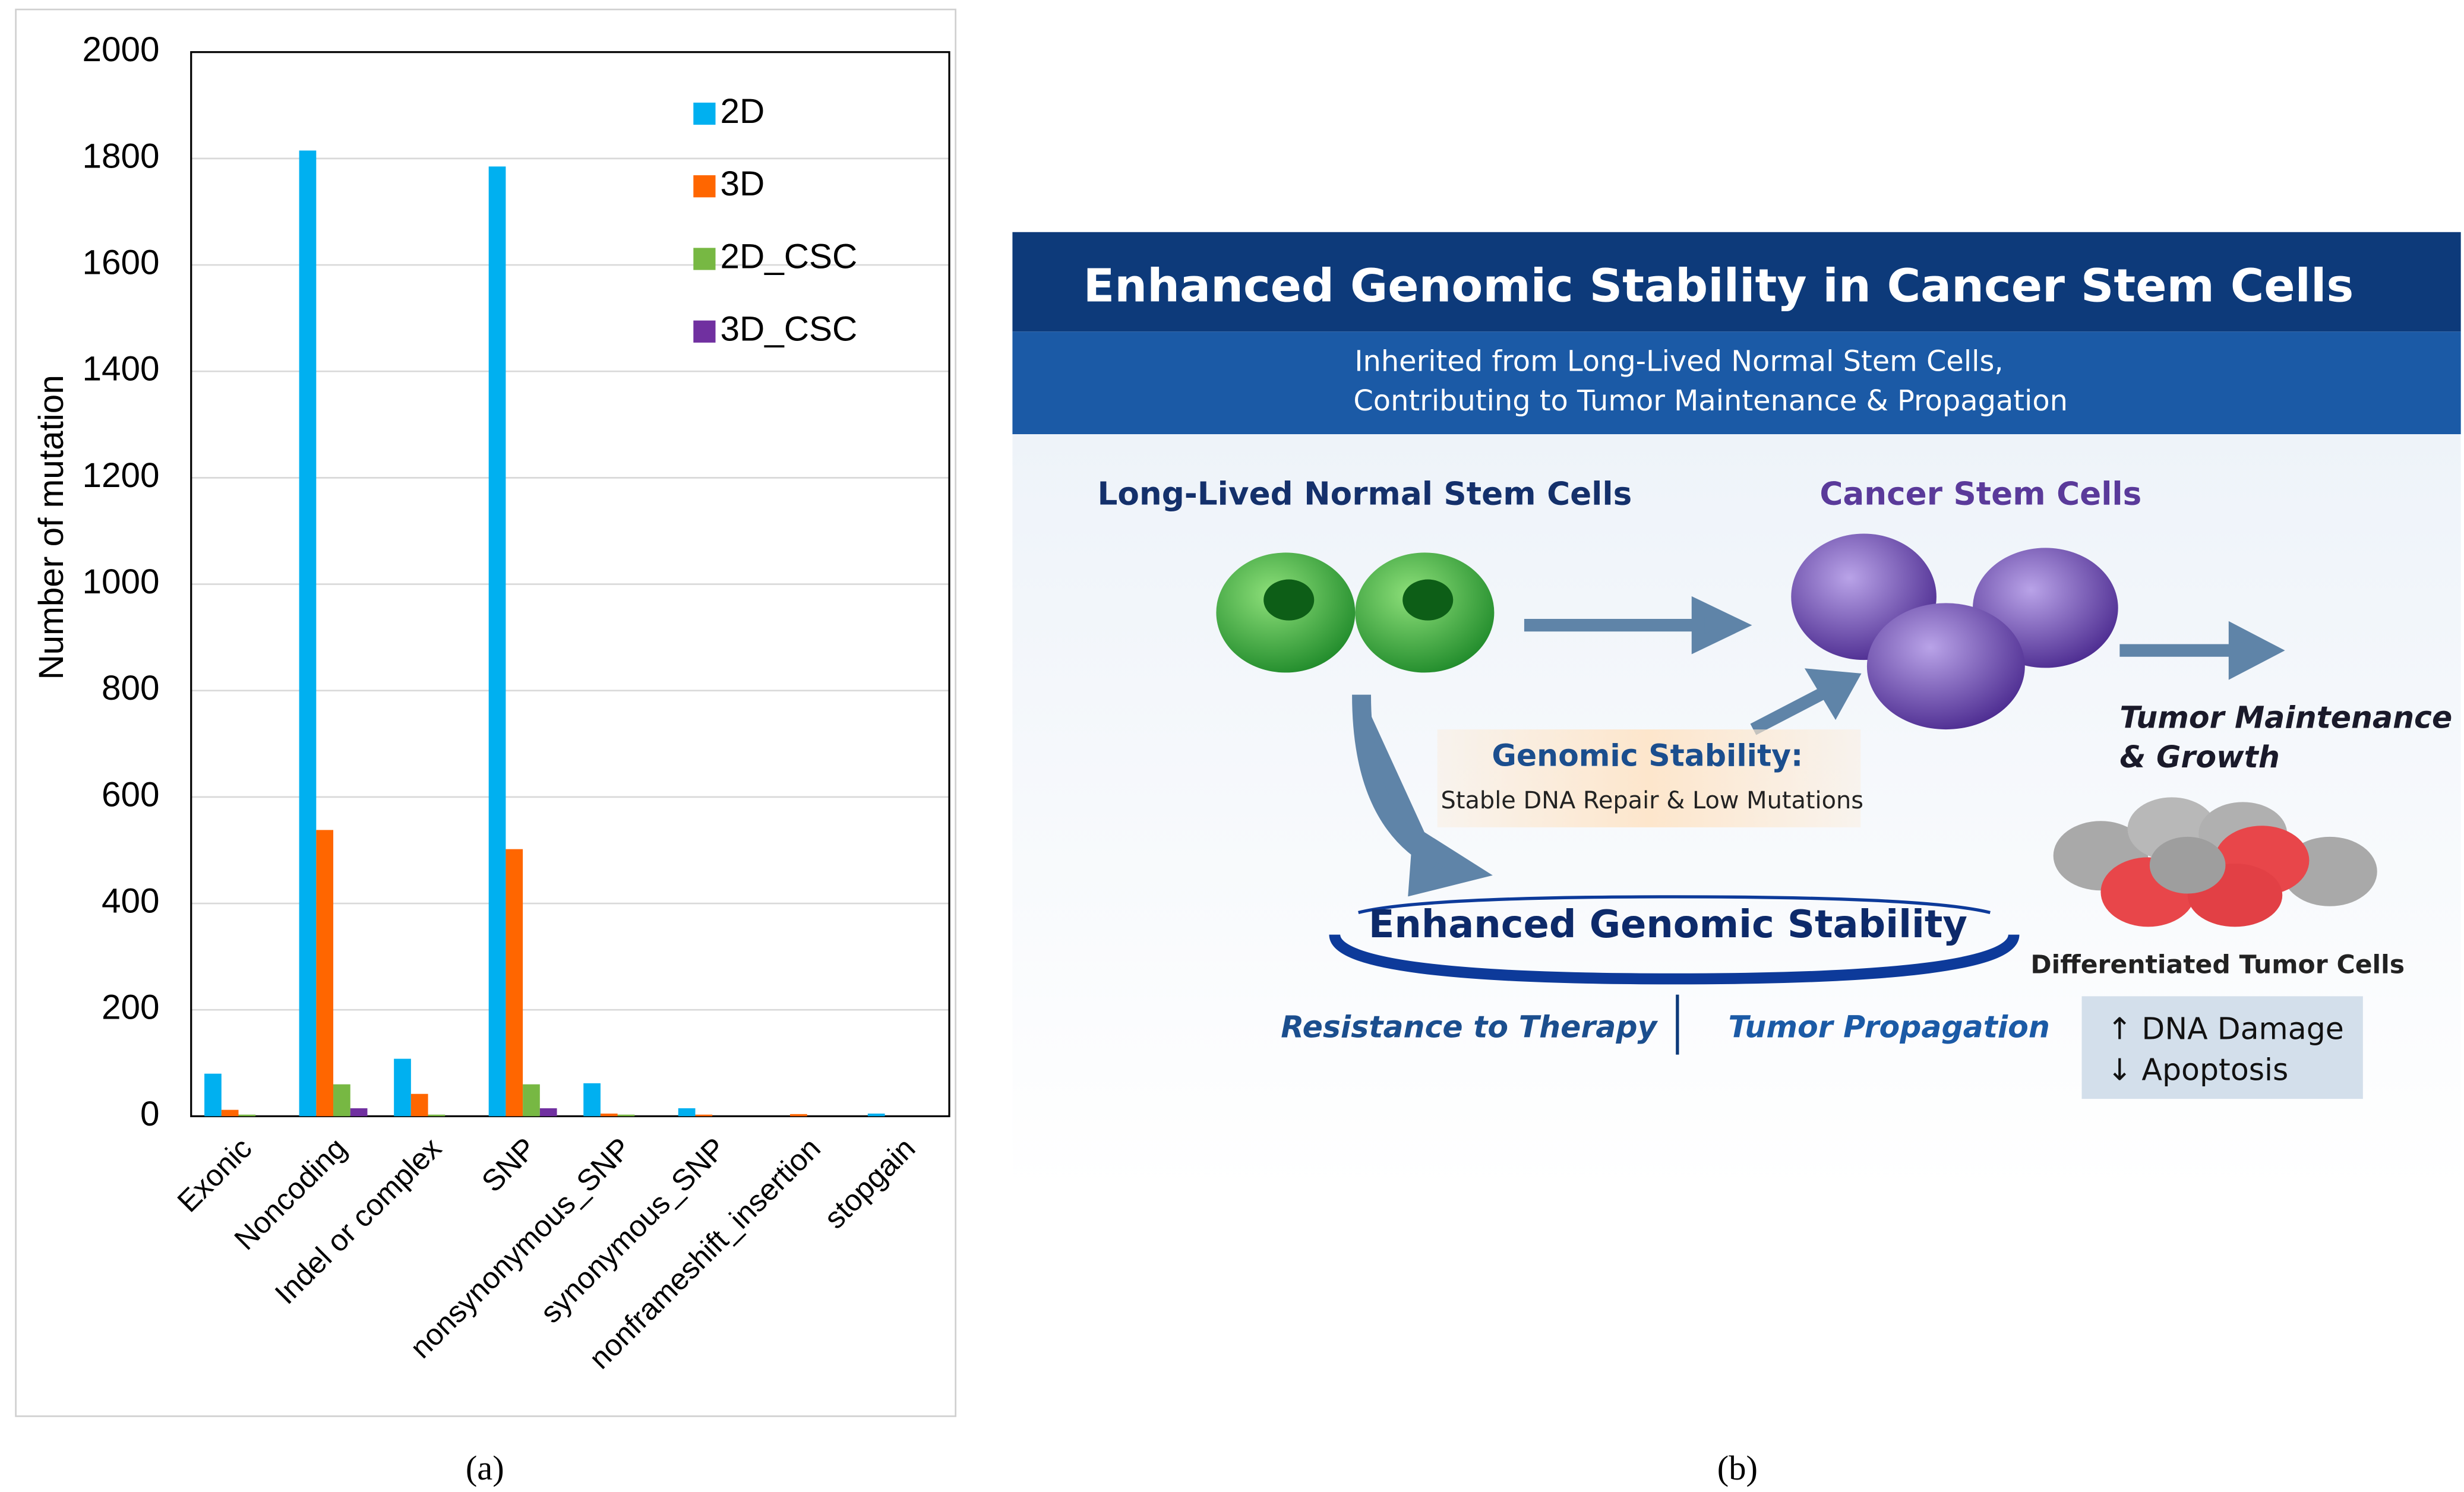 This screenshot has height=1492, width=2464. What do you see at coordinates (1653, 801) in the screenshot?
I see `box-text: Stable DNA Repair & Low Mutations` at bounding box center [1653, 801].